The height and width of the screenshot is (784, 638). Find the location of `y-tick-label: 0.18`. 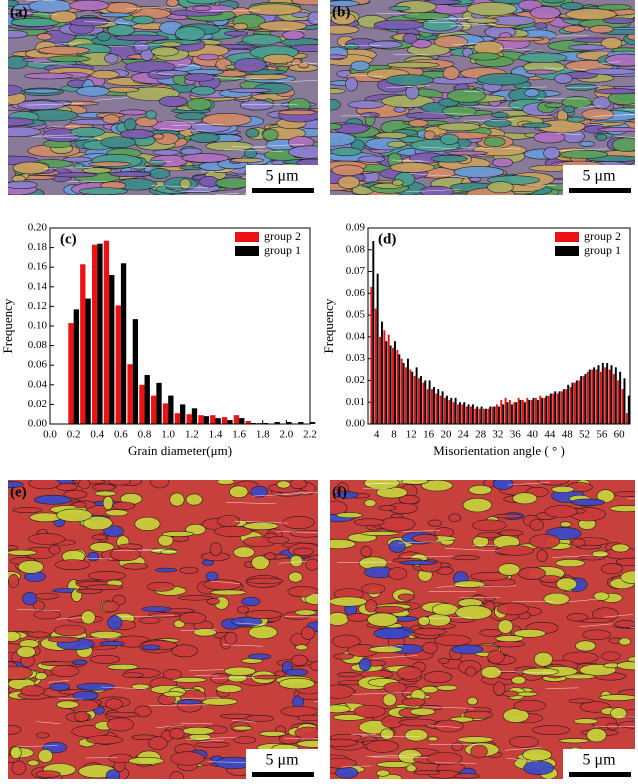

y-tick-label: 0.18 is located at coordinates (38, 247).